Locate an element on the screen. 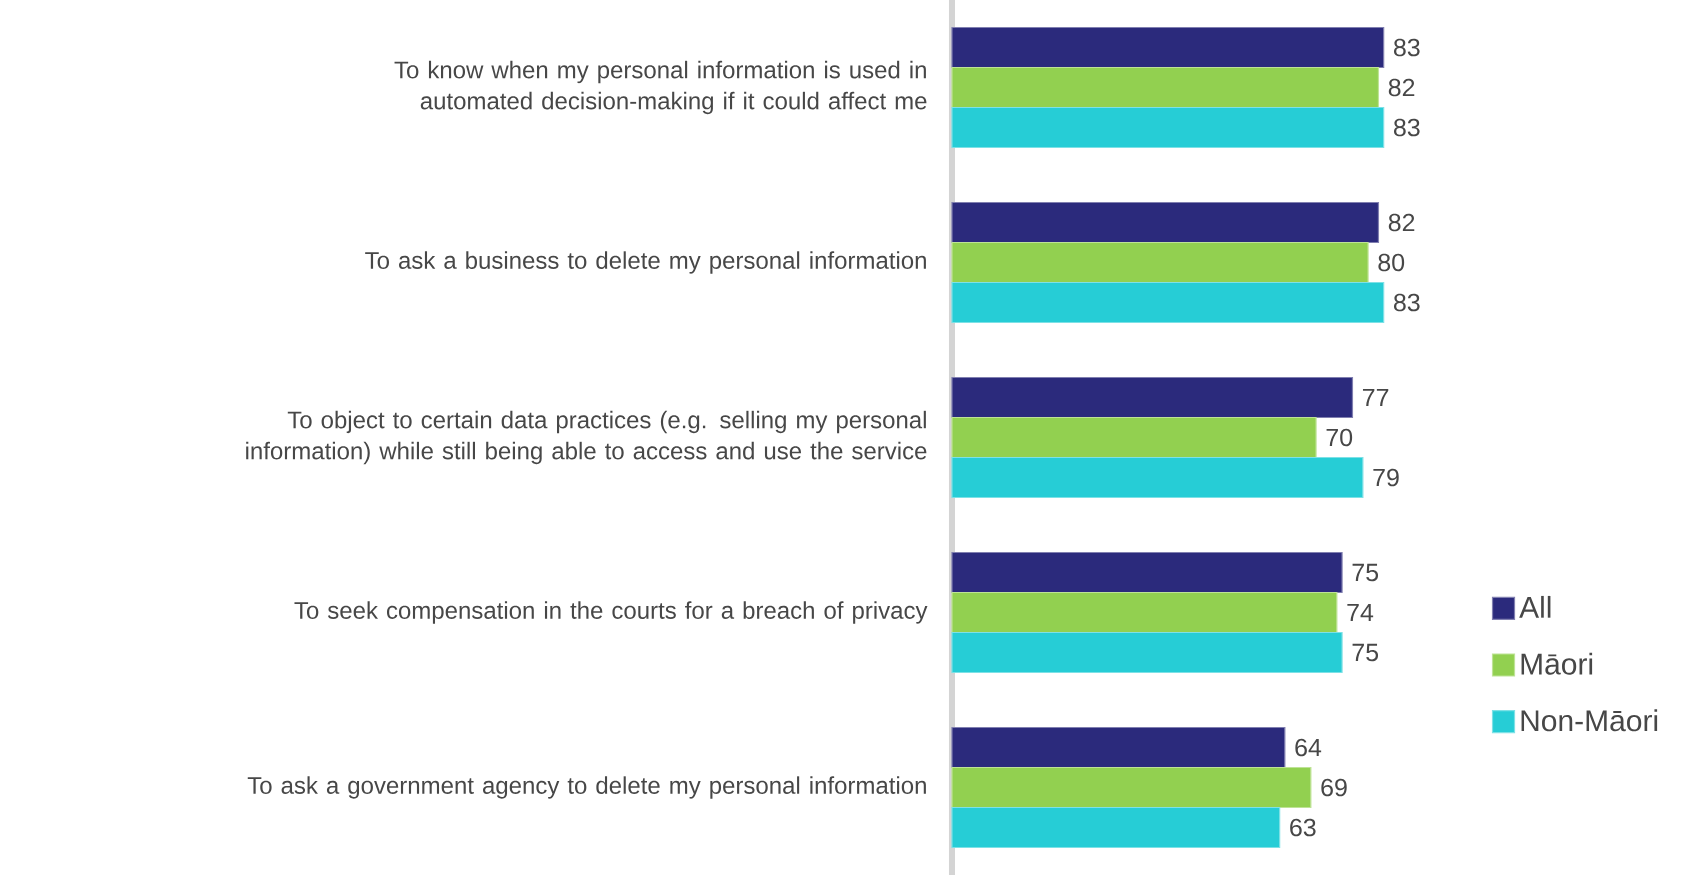 The width and height of the screenshot is (1698, 875). data-label: 69 is located at coordinates (1334, 787).